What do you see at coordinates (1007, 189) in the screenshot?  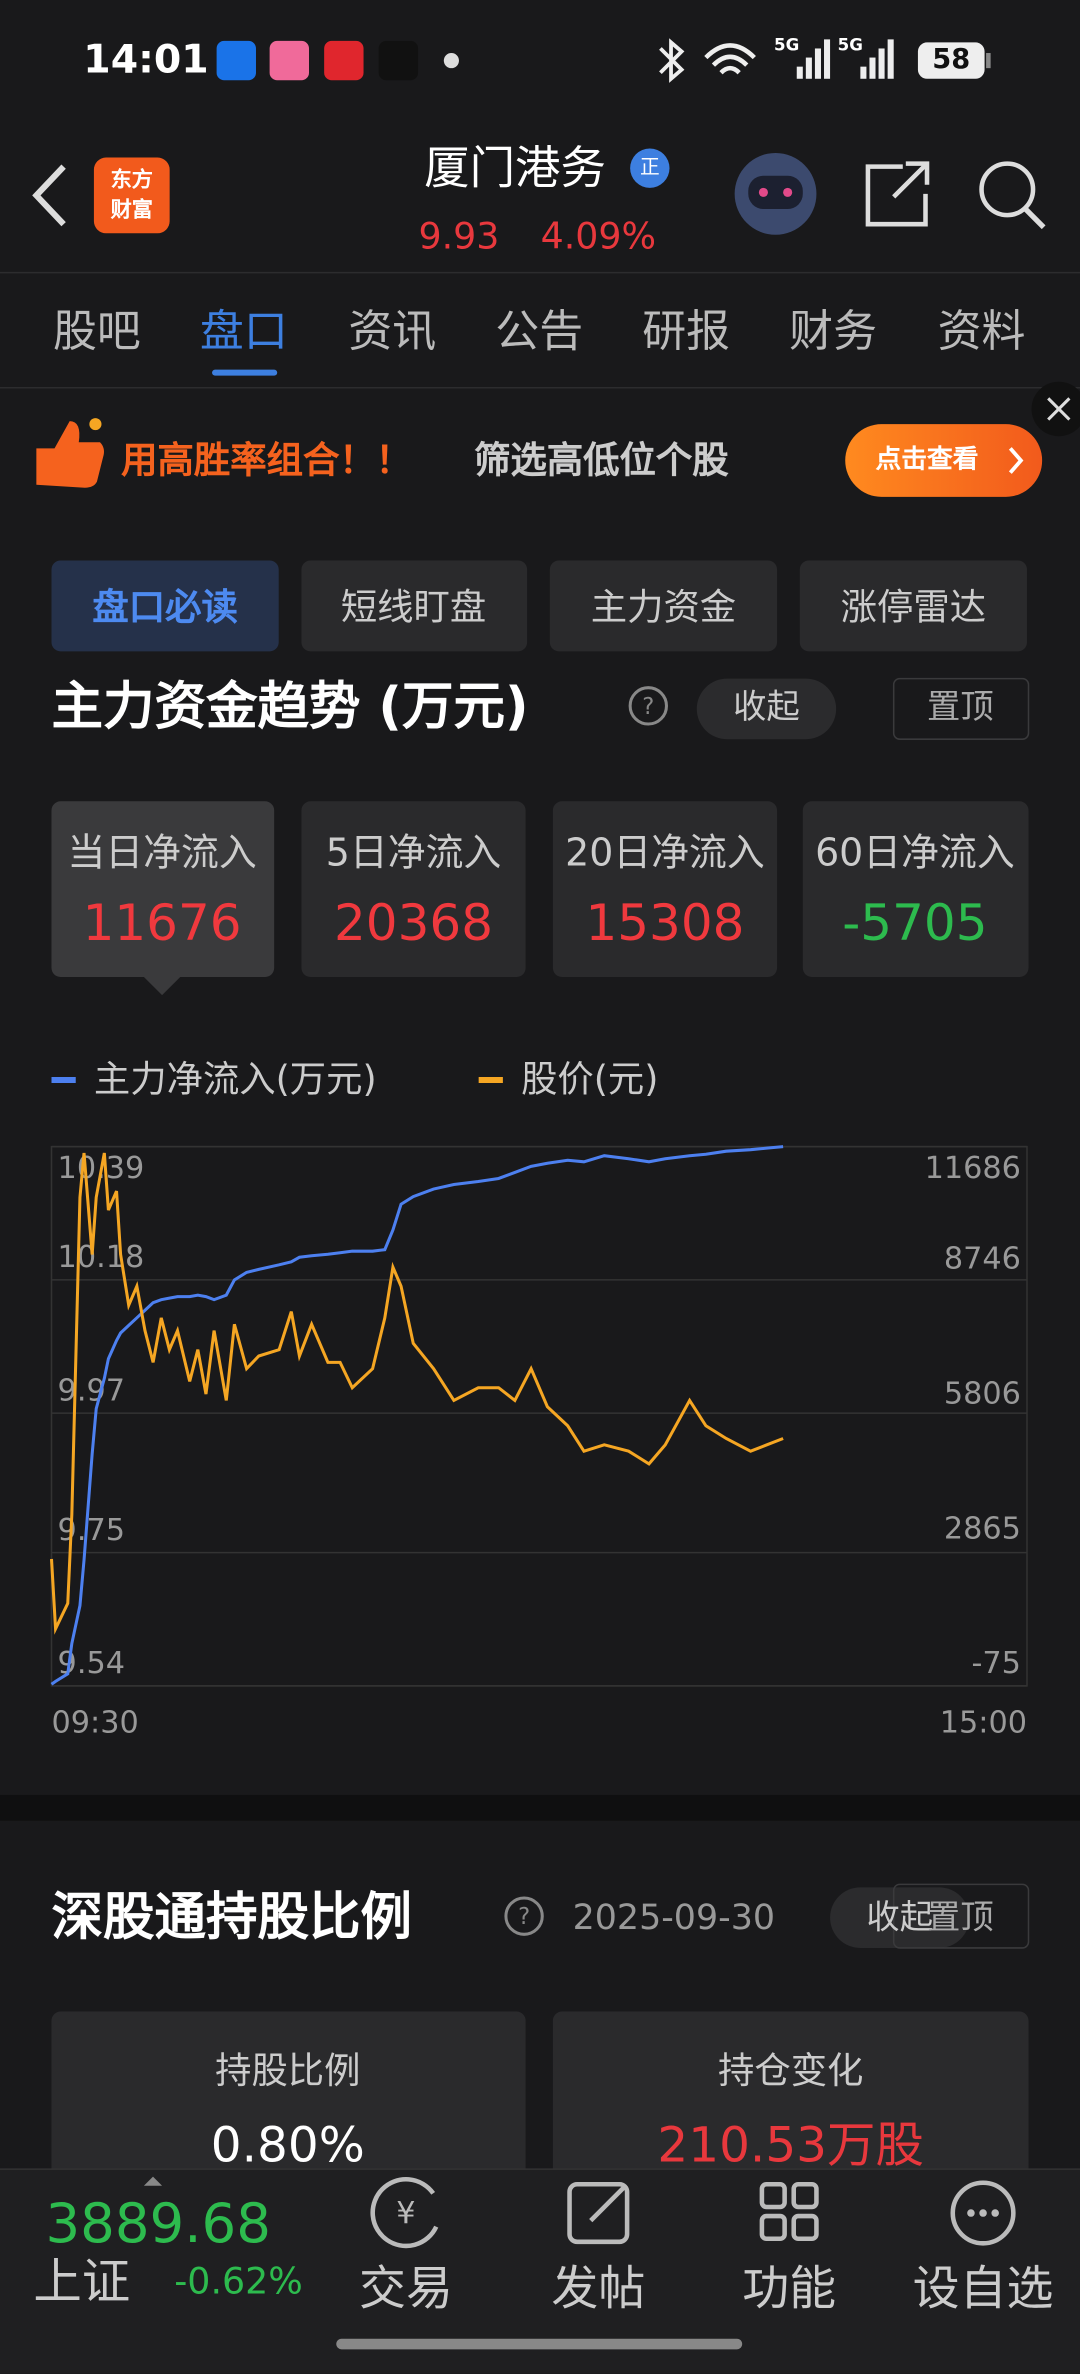 I see `search-button` at bounding box center [1007, 189].